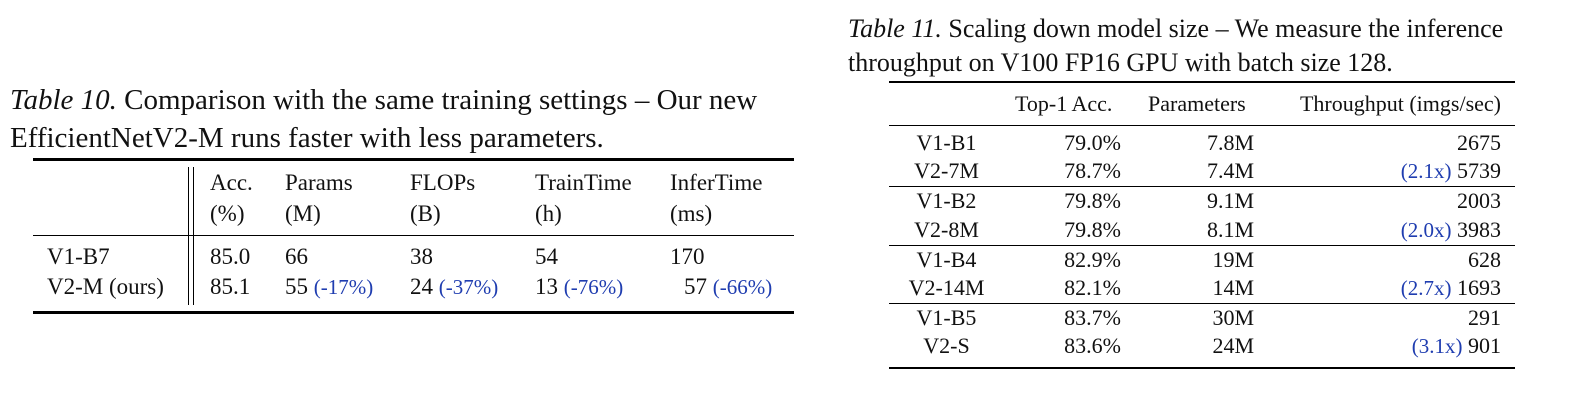 This screenshot has width=1582, height=403. What do you see at coordinates (468, 287) in the screenshot?
I see `table10-row2-flops-delta: (-37%)` at bounding box center [468, 287].